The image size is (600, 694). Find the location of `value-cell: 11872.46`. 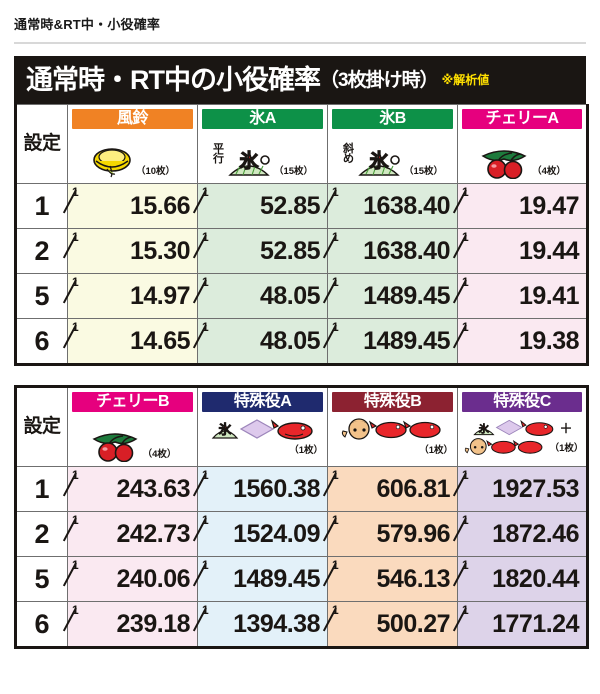

value-cell: 11872.46 is located at coordinates (520, 534).